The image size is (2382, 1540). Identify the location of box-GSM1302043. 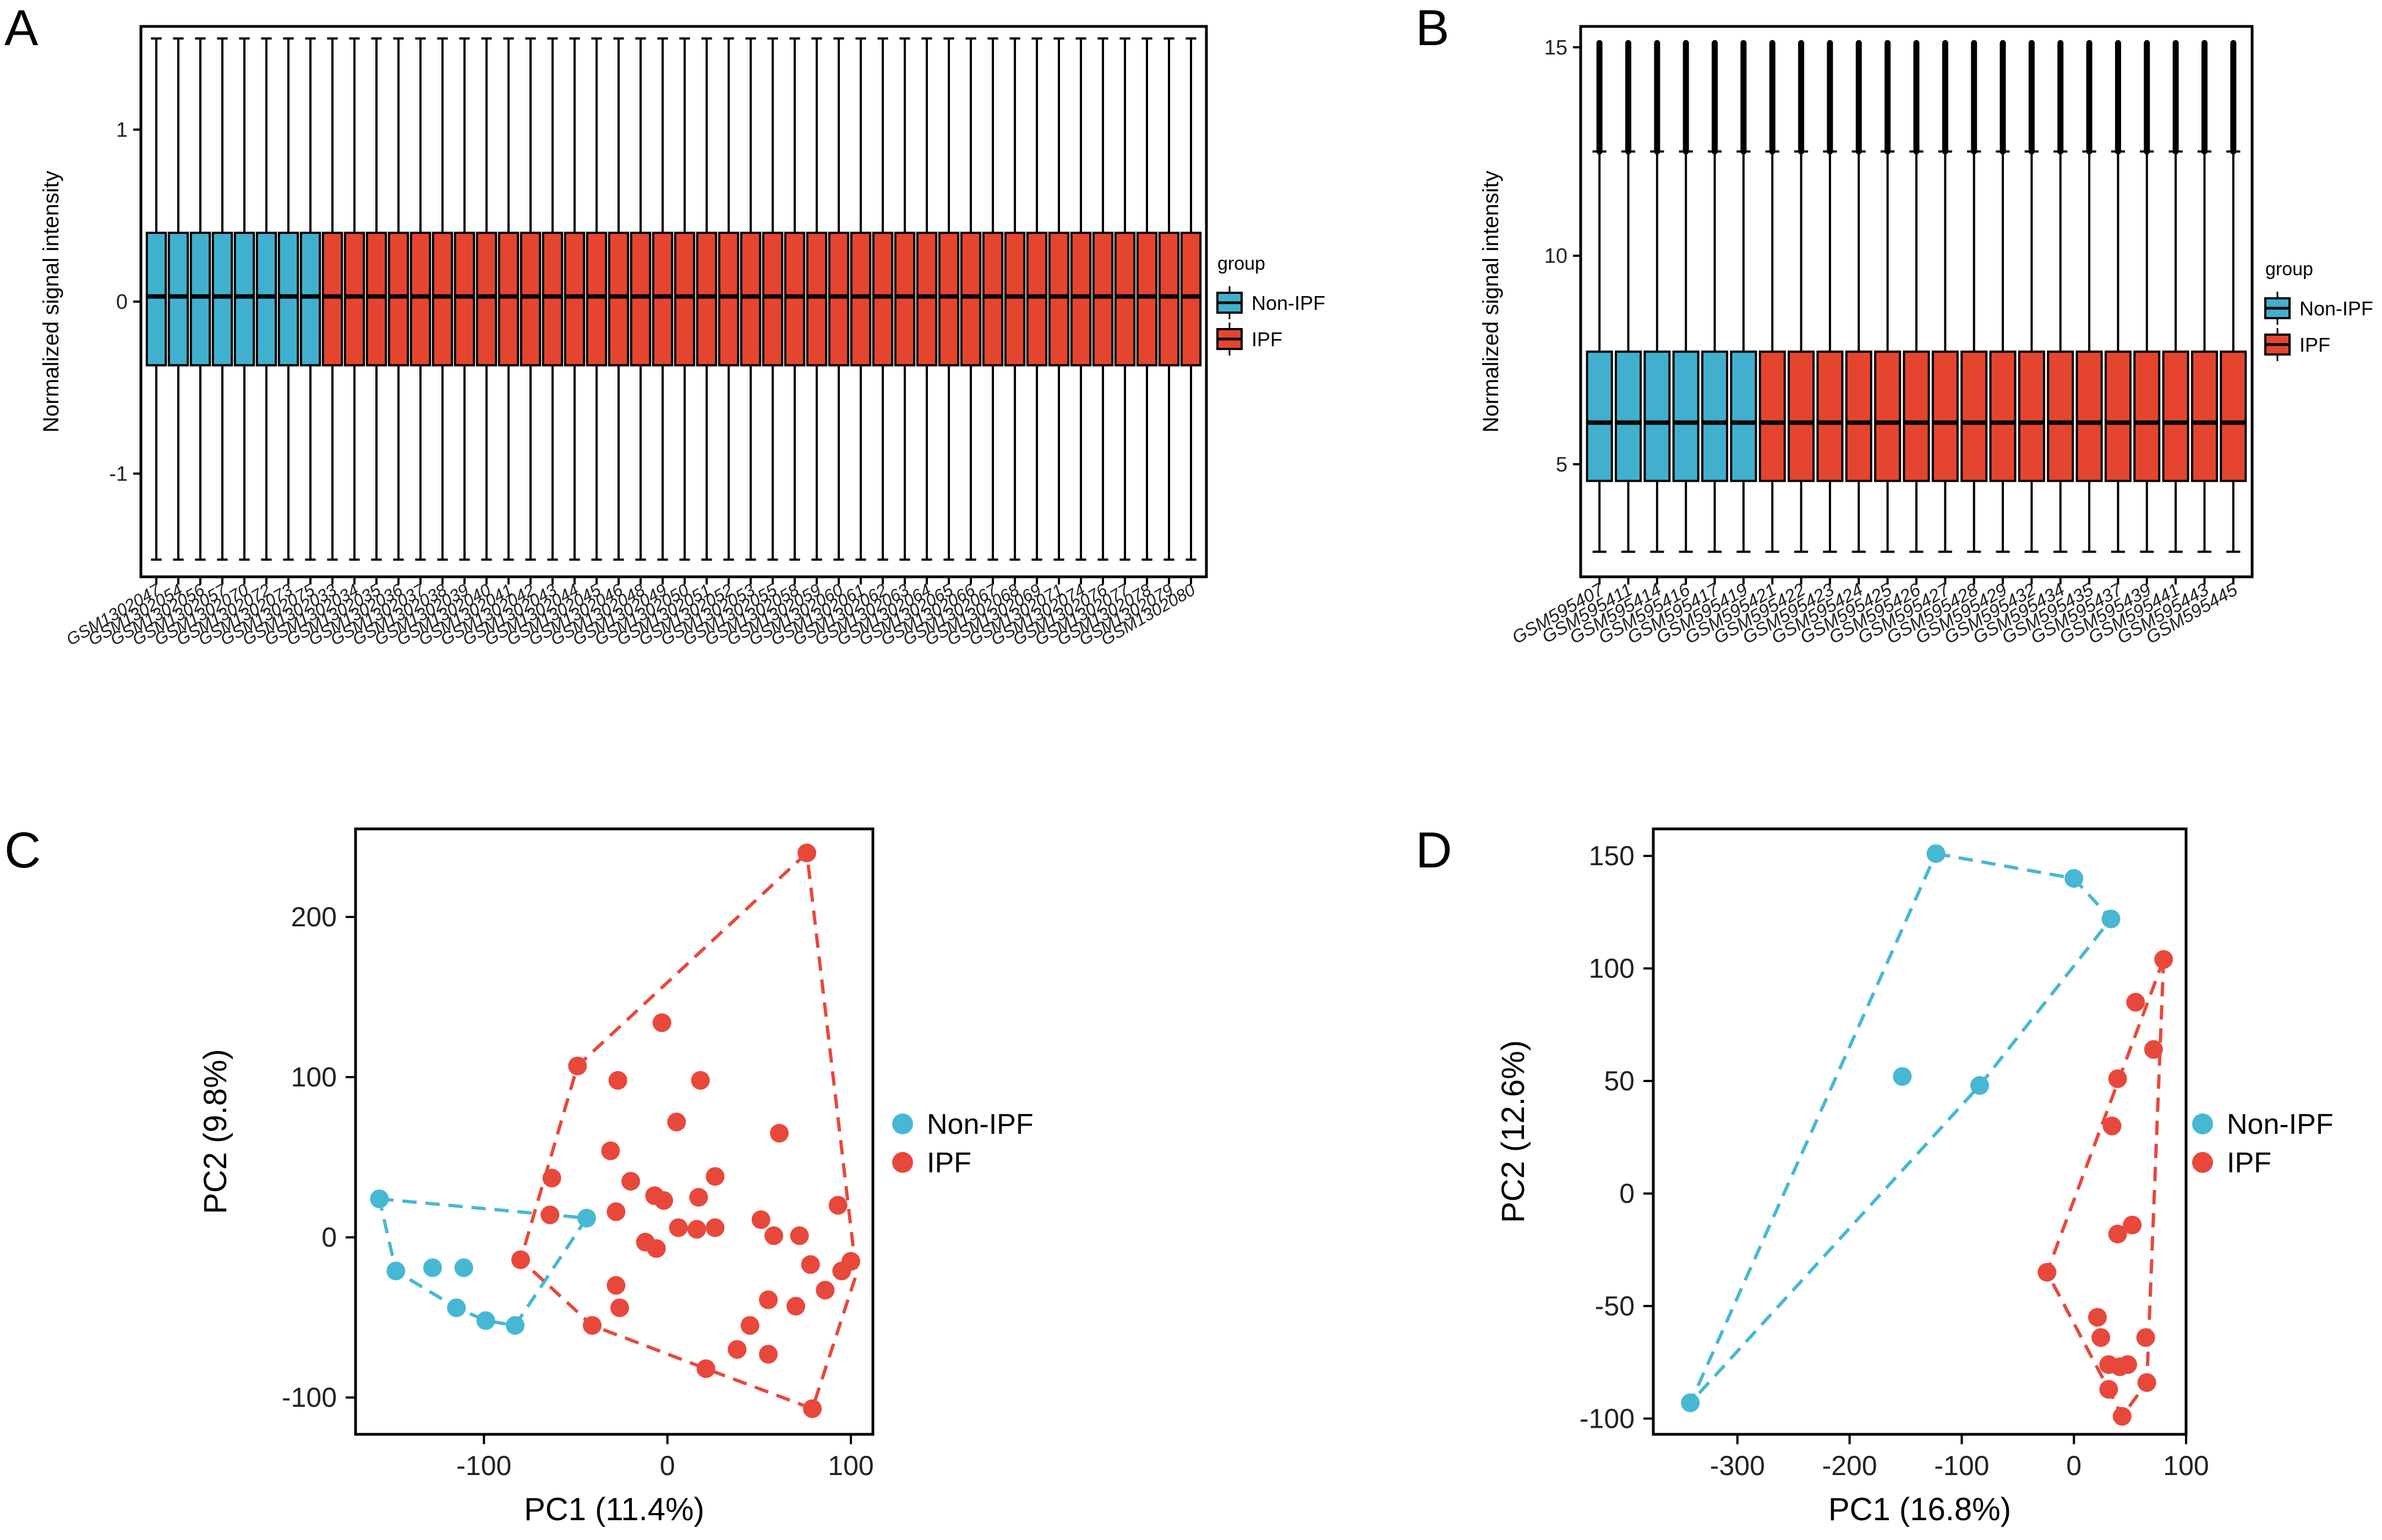
(553, 299).